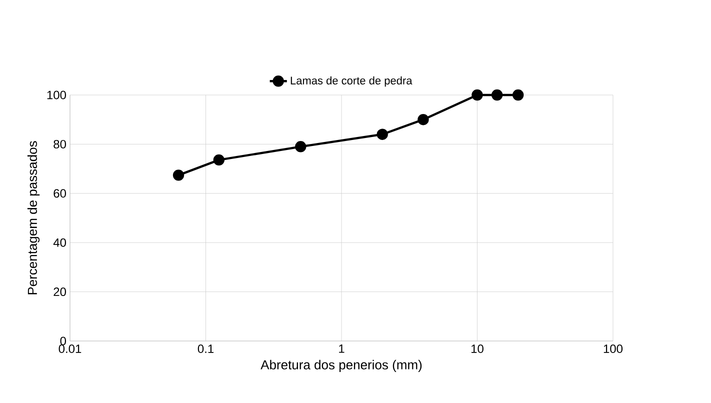 This screenshot has height=403, width=711. What do you see at coordinates (63, 341) in the screenshot?
I see `y-tick-label: 0` at bounding box center [63, 341].